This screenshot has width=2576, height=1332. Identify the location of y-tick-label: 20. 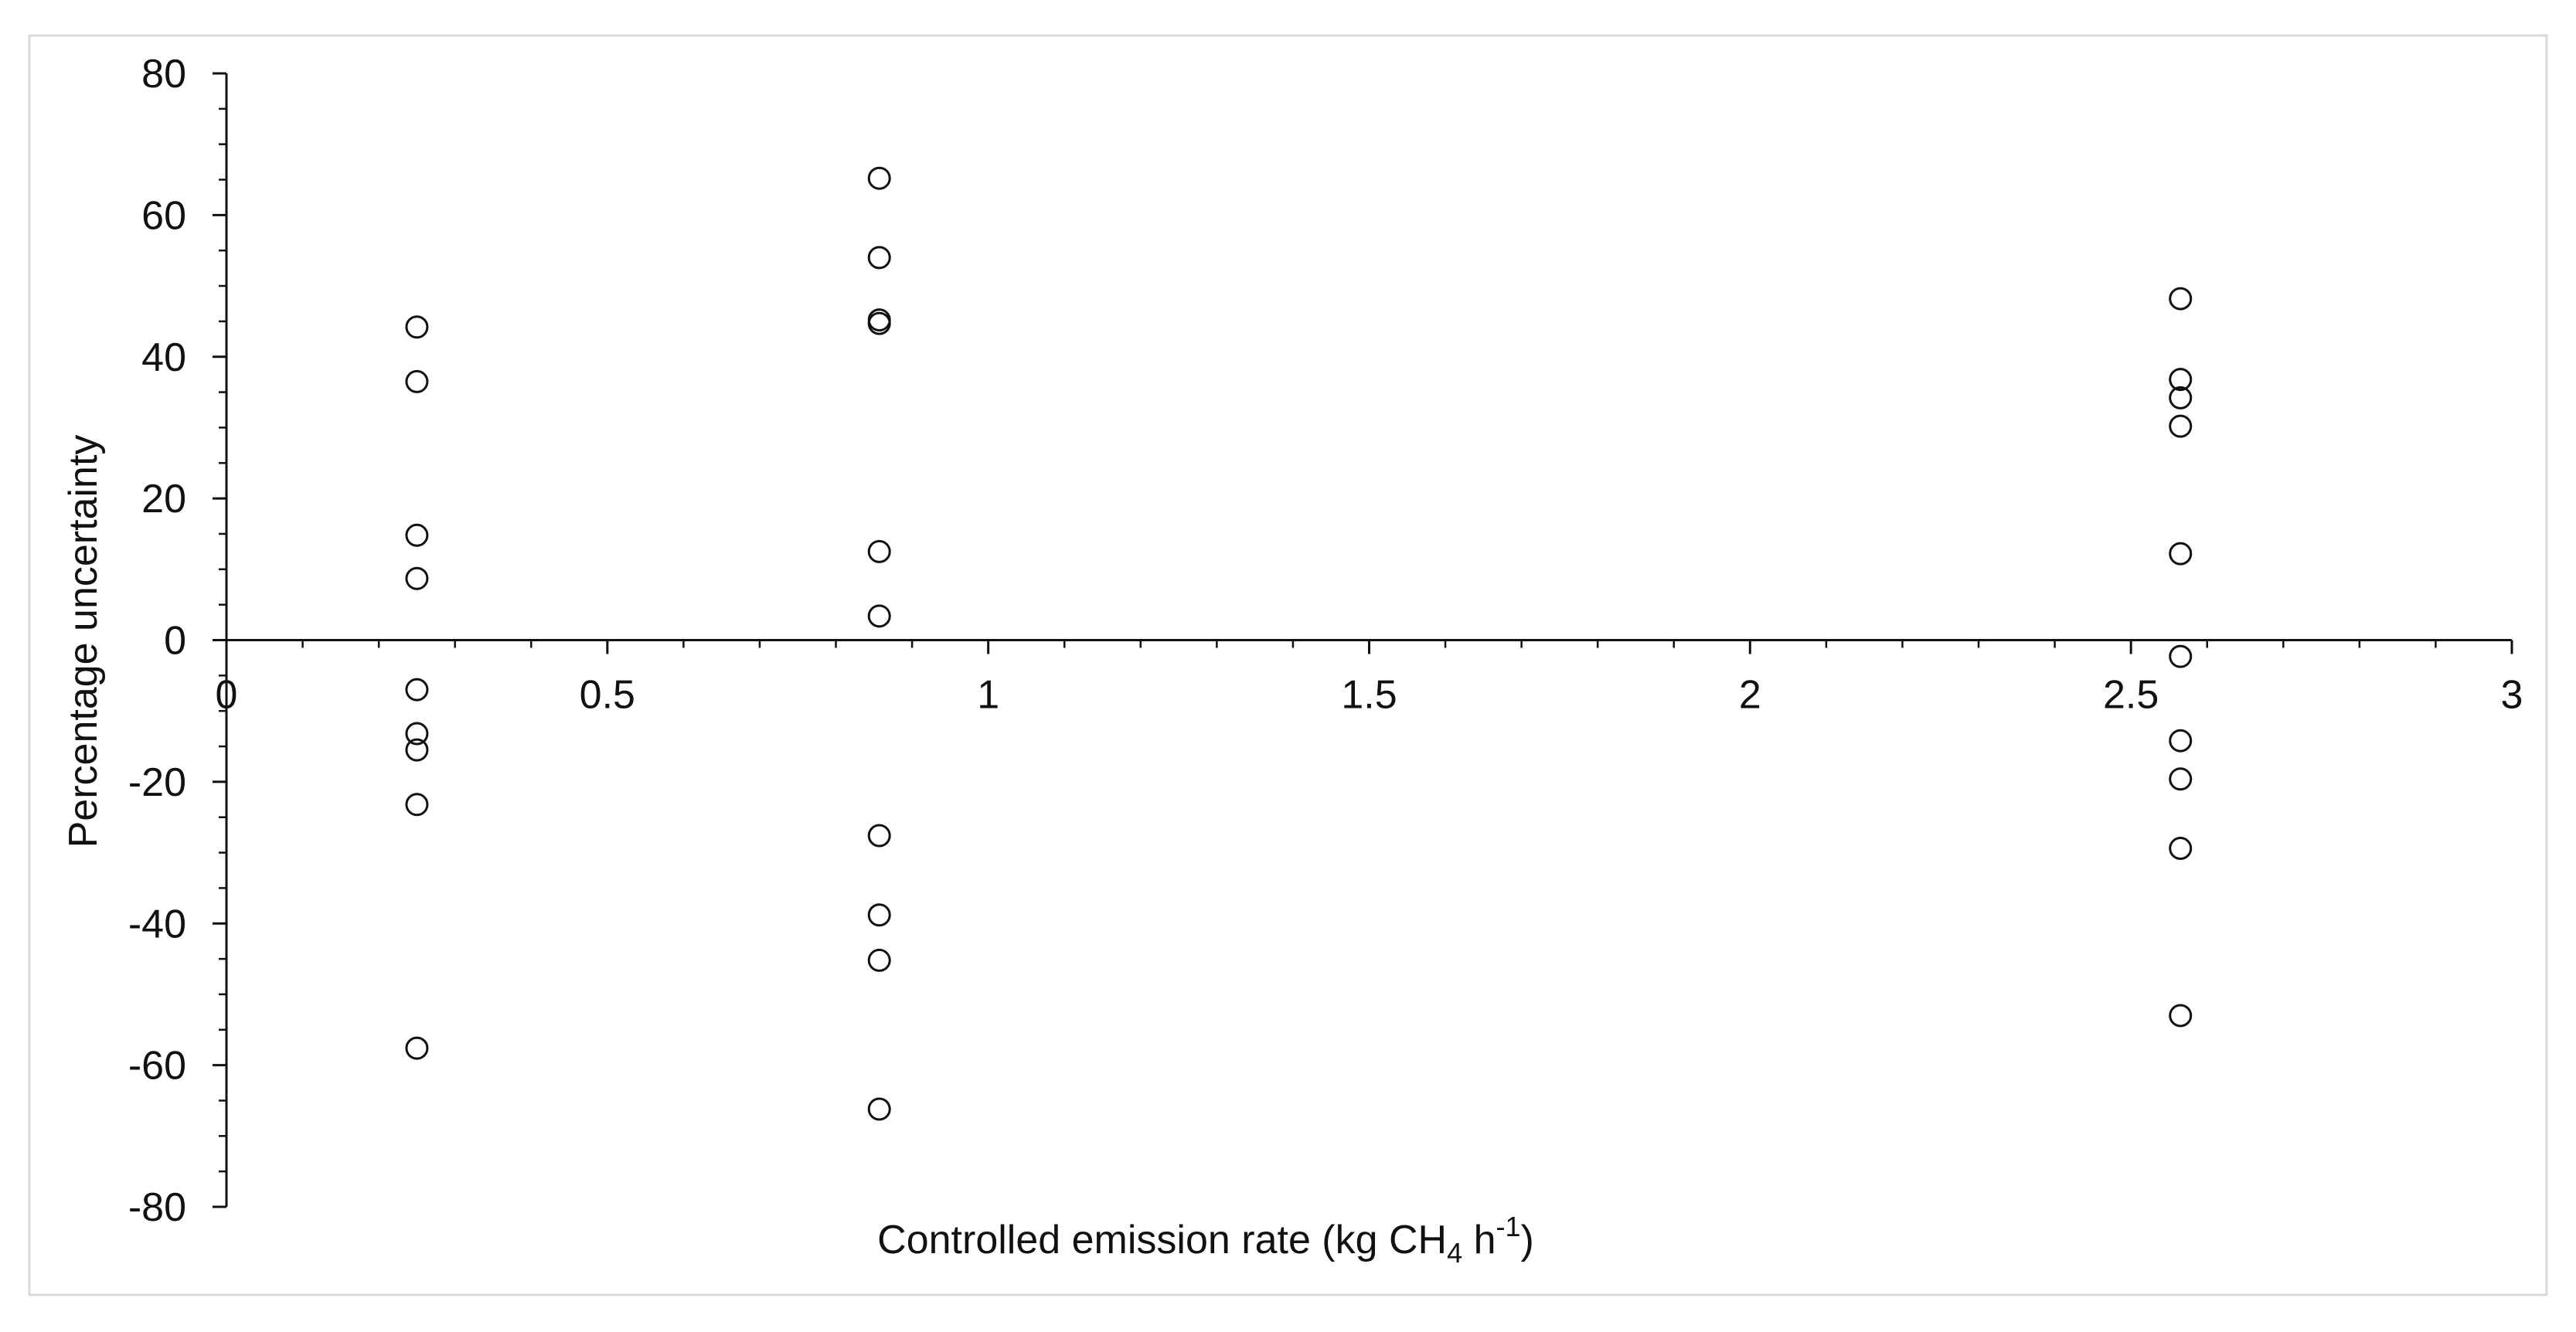
(163, 499).